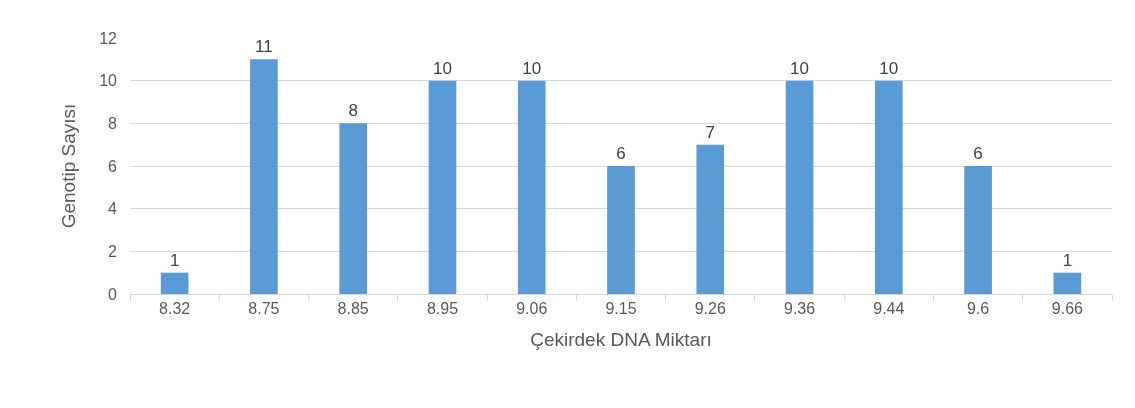 The height and width of the screenshot is (408, 1135). Describe the element at coordinates (108, 81) in the screenshot. I see `y-tick-label: 10` at that location.